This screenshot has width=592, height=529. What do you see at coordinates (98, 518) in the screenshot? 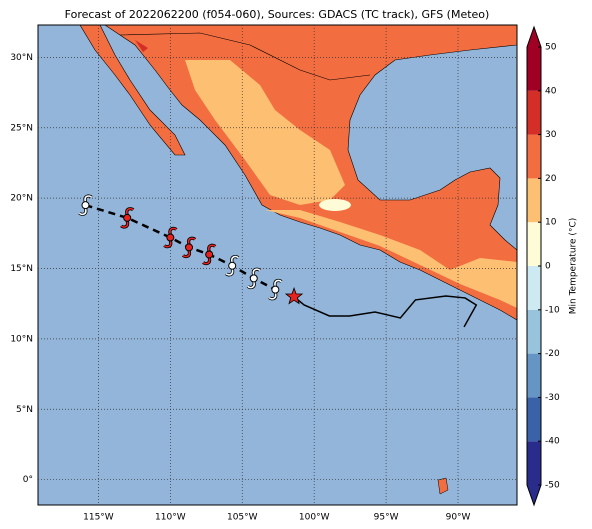
I see `x-tick-label: 115°W` at bounding box center [98, 518].